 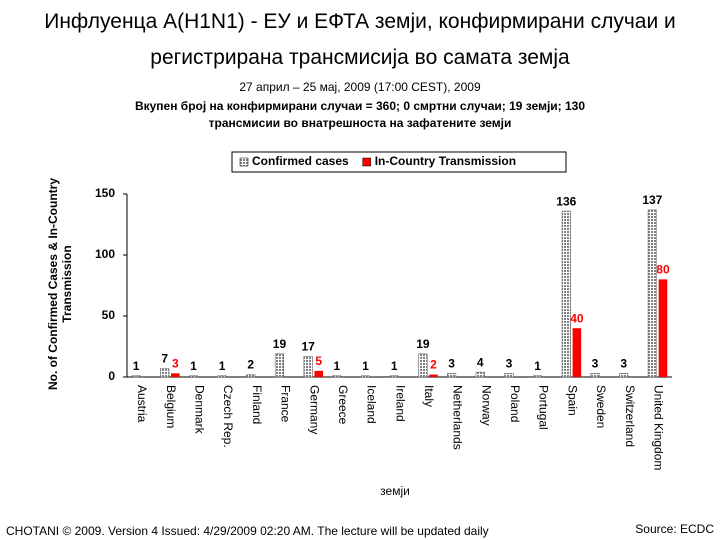 What do you see at coordinates (200, 410) in the screenshot?
I see `x-tick-label: Denmark` at bounding box center [200, 410].